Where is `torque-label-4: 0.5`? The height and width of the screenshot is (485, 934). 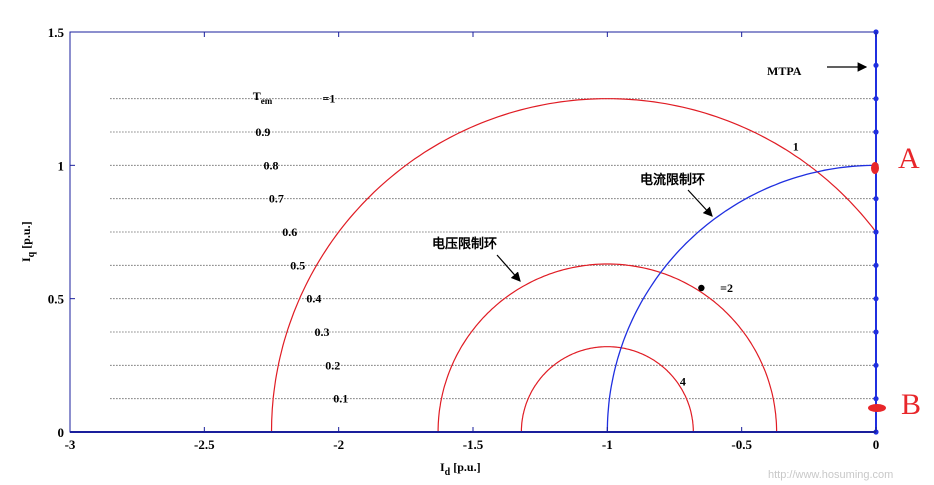
torque-label-4: 0.5 is located at coordinates (297, 265).